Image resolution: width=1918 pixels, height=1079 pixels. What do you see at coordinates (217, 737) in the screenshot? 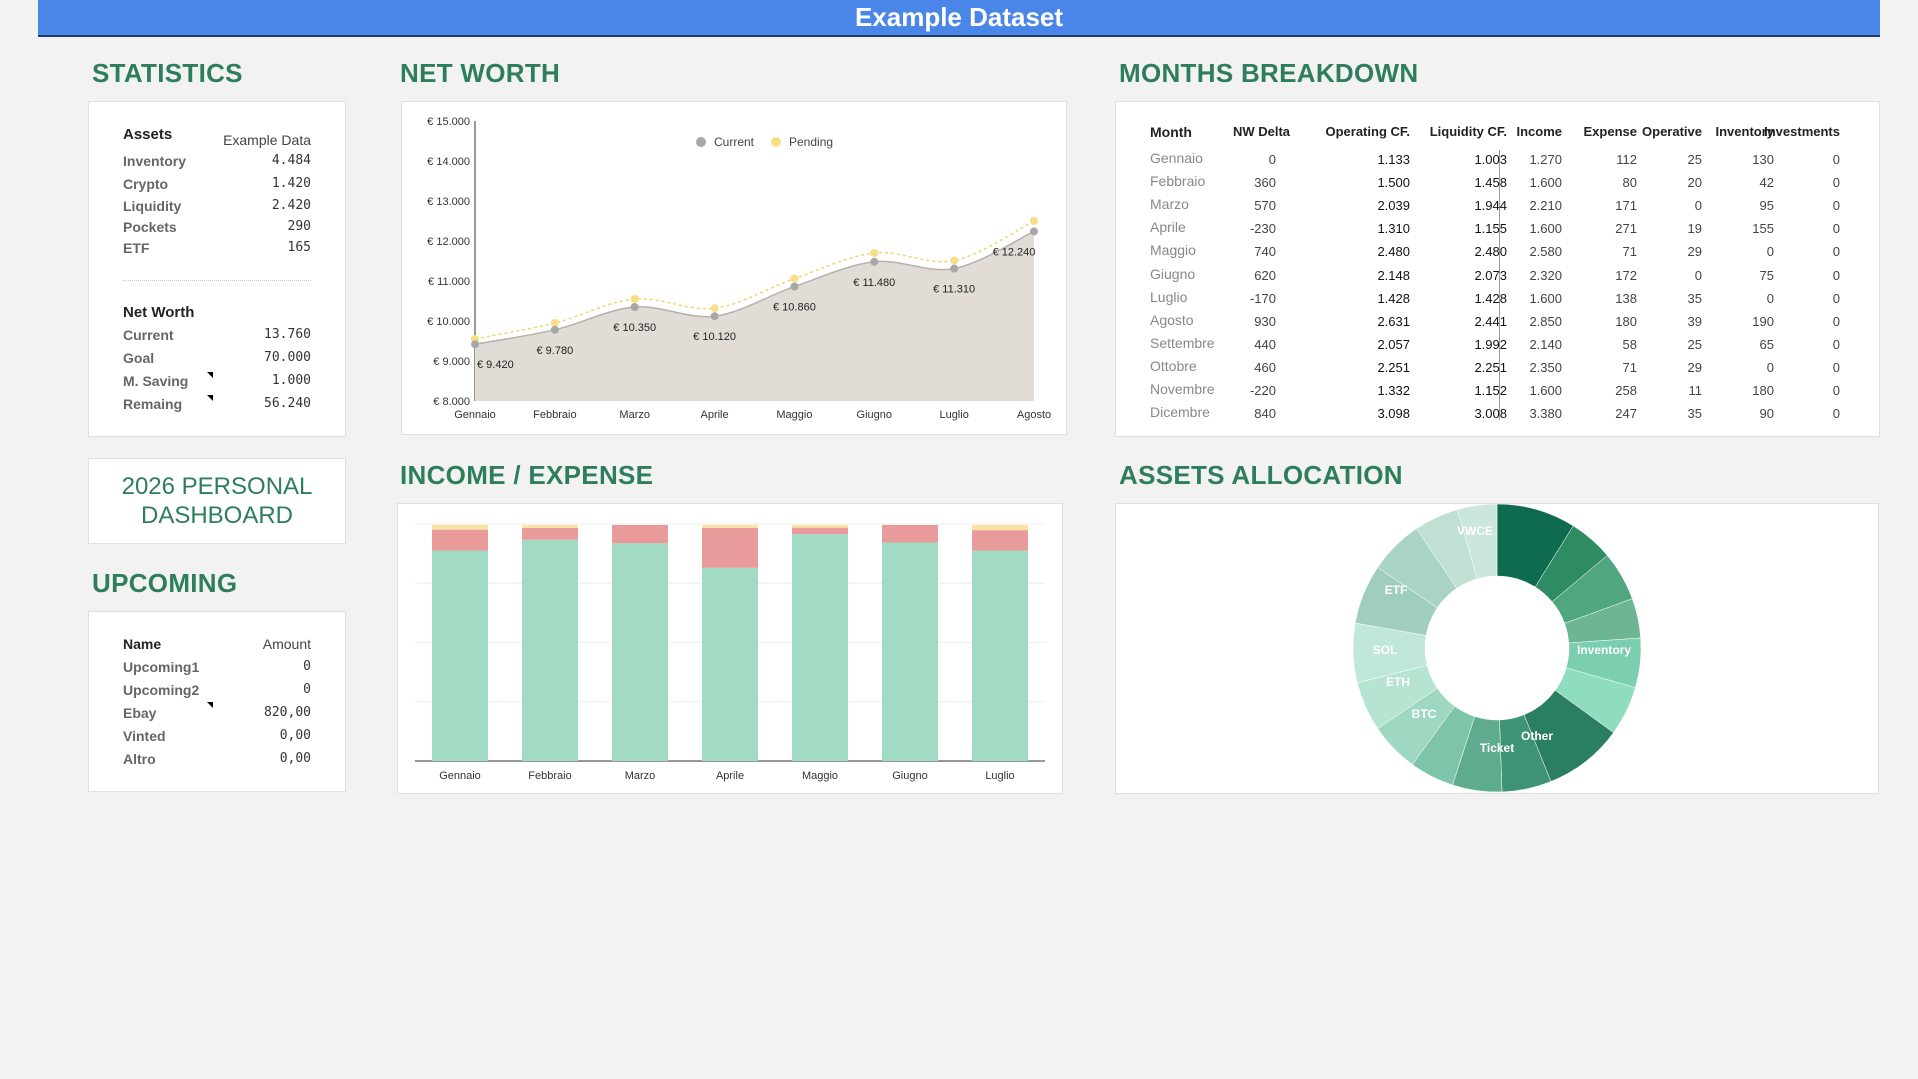
I see `upcoming-row: Vinted 0,00` at bounding box center [217, 737].